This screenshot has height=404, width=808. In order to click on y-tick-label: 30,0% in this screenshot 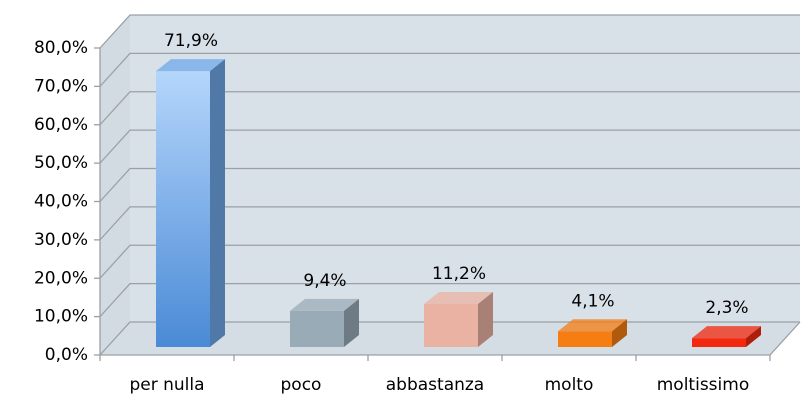, I will do `click(61, 240)`.